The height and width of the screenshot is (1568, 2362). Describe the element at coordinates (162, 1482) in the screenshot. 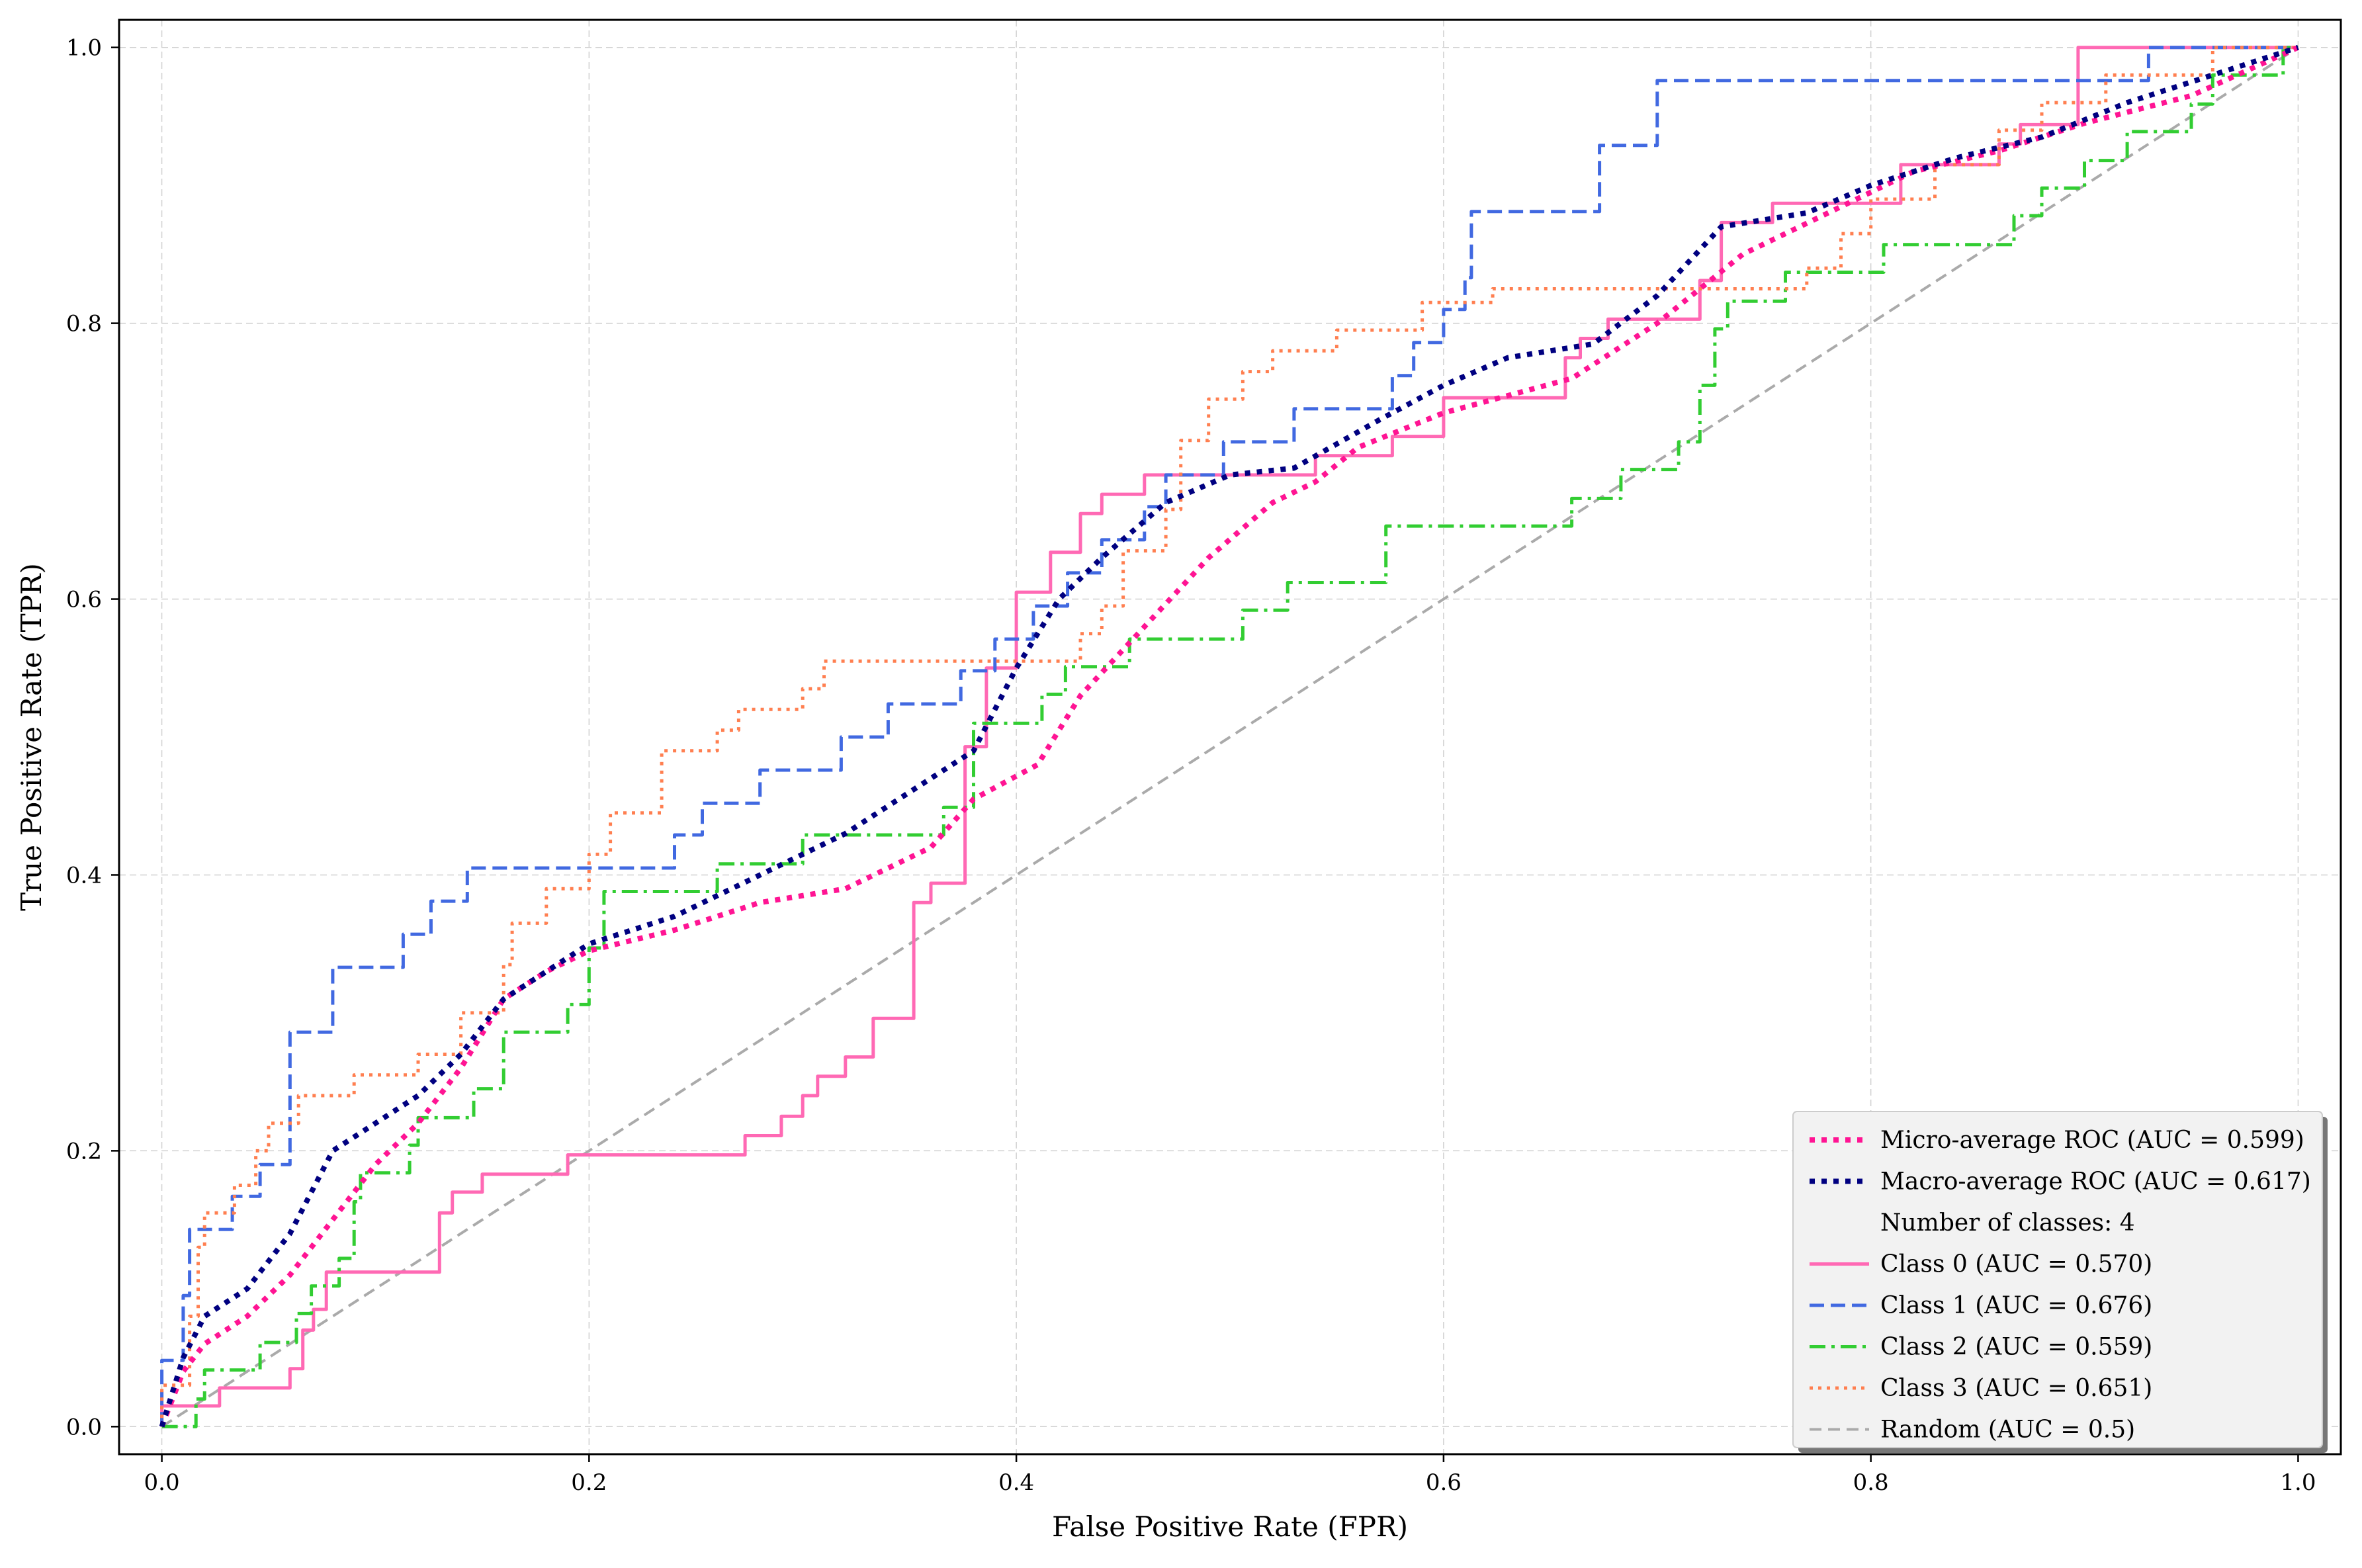

I see `x-tick-label: 0.0` at that location.